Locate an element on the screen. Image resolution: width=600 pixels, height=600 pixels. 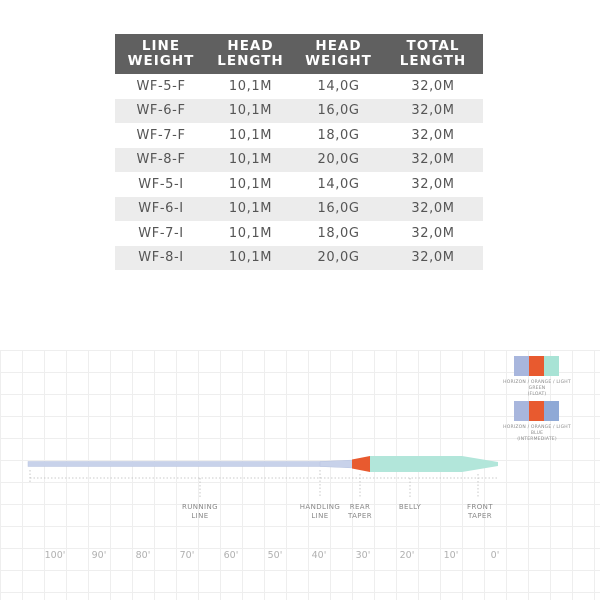
handling-line-label: HANDLING LINE is located at coordinates (320, 511).